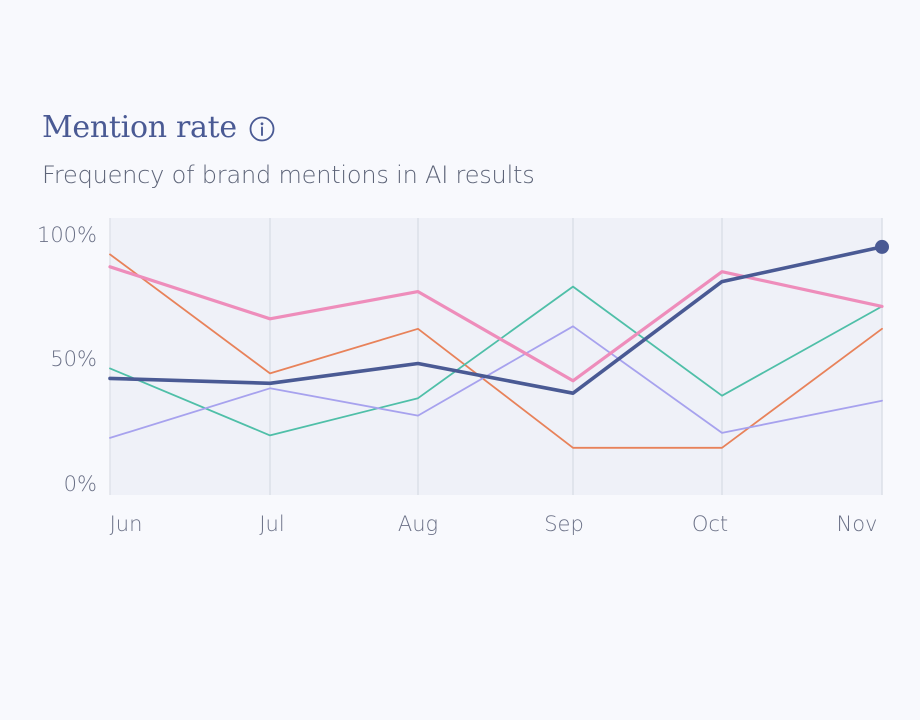 This screenshot has width=920, height=720. I want to click on y-axis-tick-labels: 0% 50% 100%, so click(67, 359).